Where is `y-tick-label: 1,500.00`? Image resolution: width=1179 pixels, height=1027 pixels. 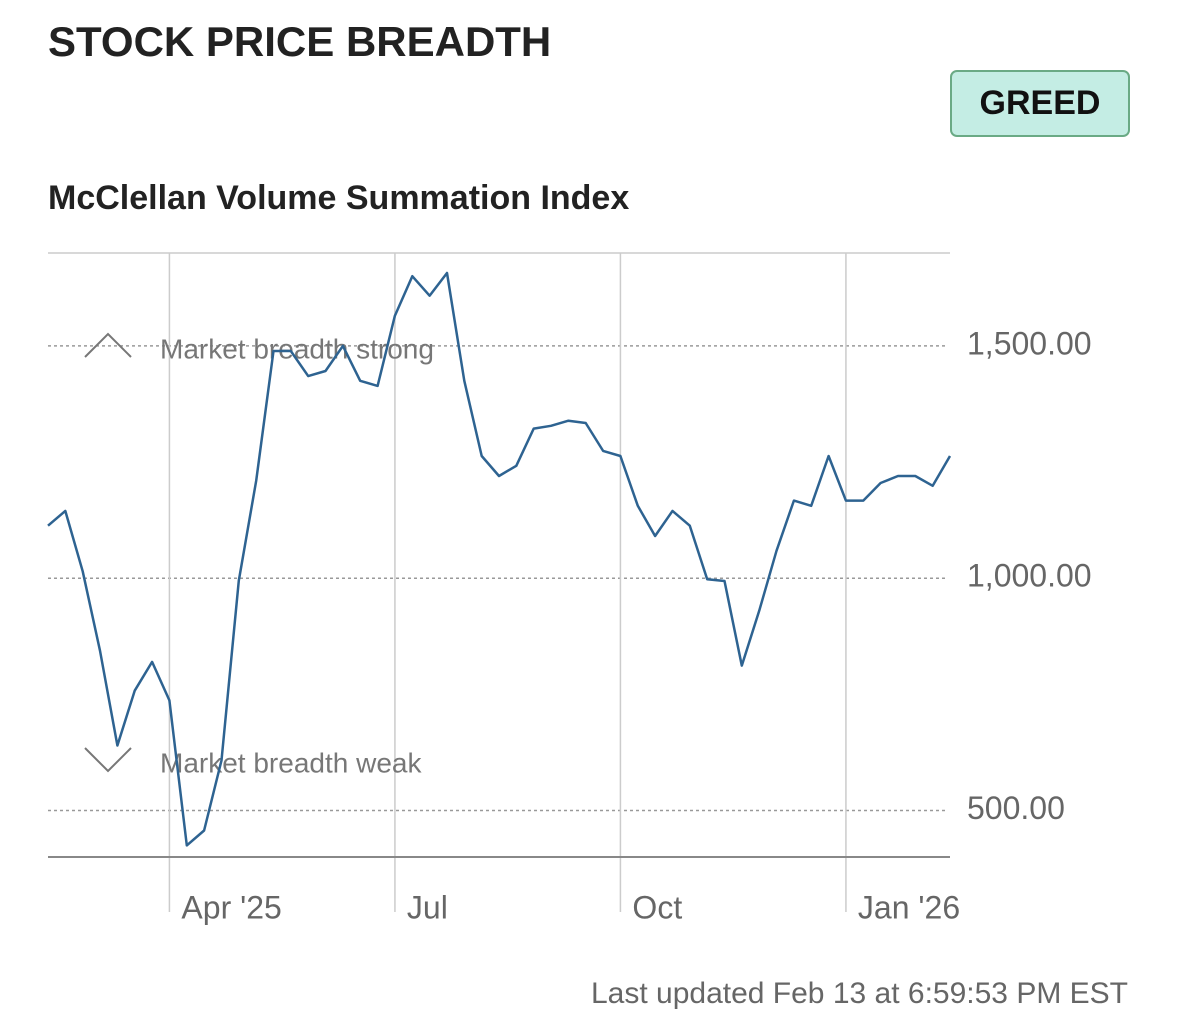
y-tick-label: 1,500.00 is located at coordinates (1029, 343).